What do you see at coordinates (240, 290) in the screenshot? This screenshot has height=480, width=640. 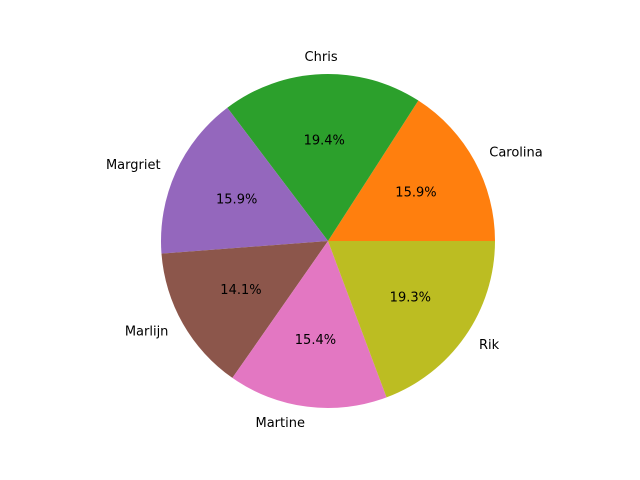 I see `pct-label-marlijn: 14.1%` at bounding box center [240, 290].